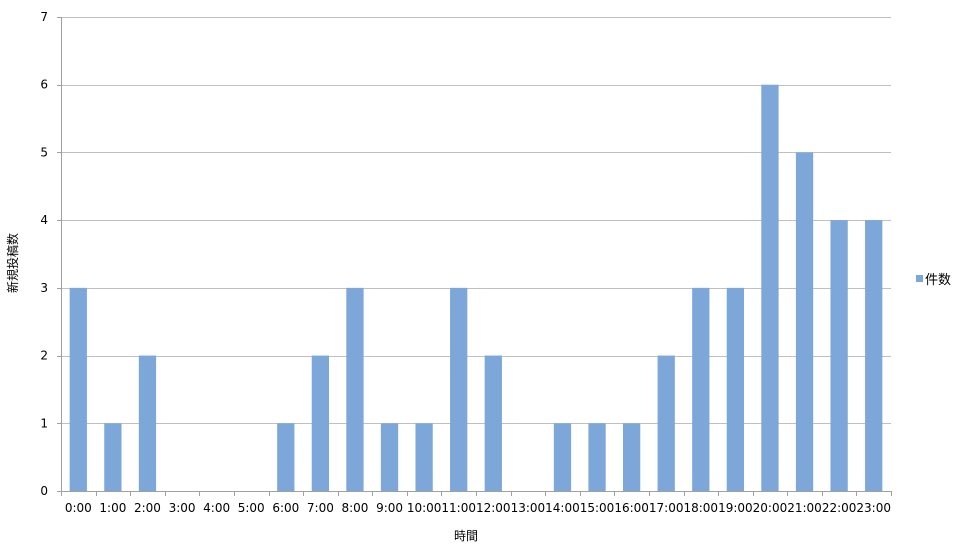 The width and height of the screenshot is (961, 559). What do you see at coordinates (493, 508) in the screenshot?
I see `x-tick-label: 12:00` at bounding box center [493, 508].